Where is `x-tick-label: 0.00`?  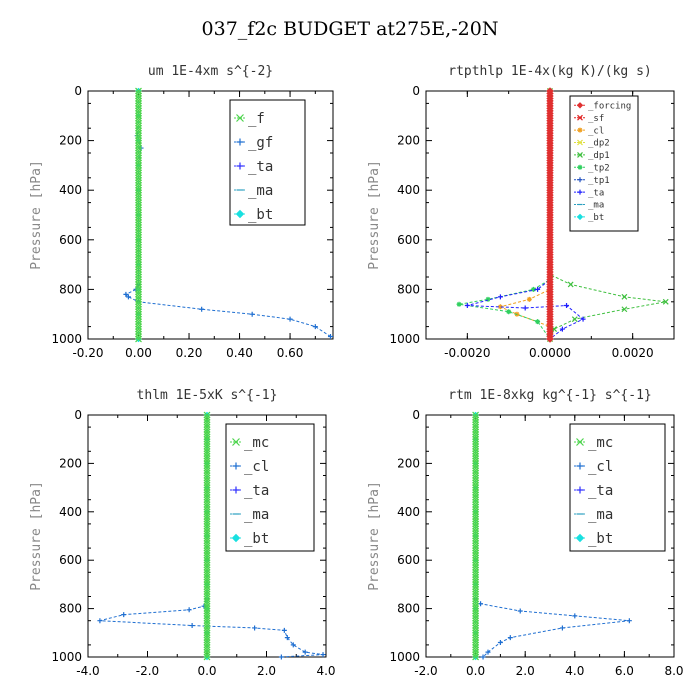
x-tick-label: 0.00 is located at coordinates (138, 353).